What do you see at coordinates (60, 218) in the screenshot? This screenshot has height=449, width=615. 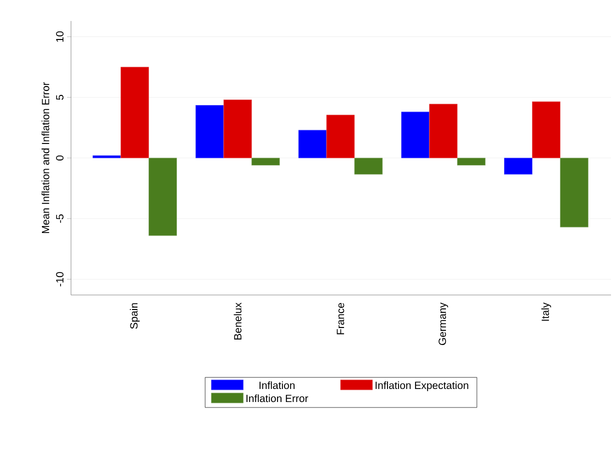 I see `y-tick-label: -5` at bounding box center [60, 218].